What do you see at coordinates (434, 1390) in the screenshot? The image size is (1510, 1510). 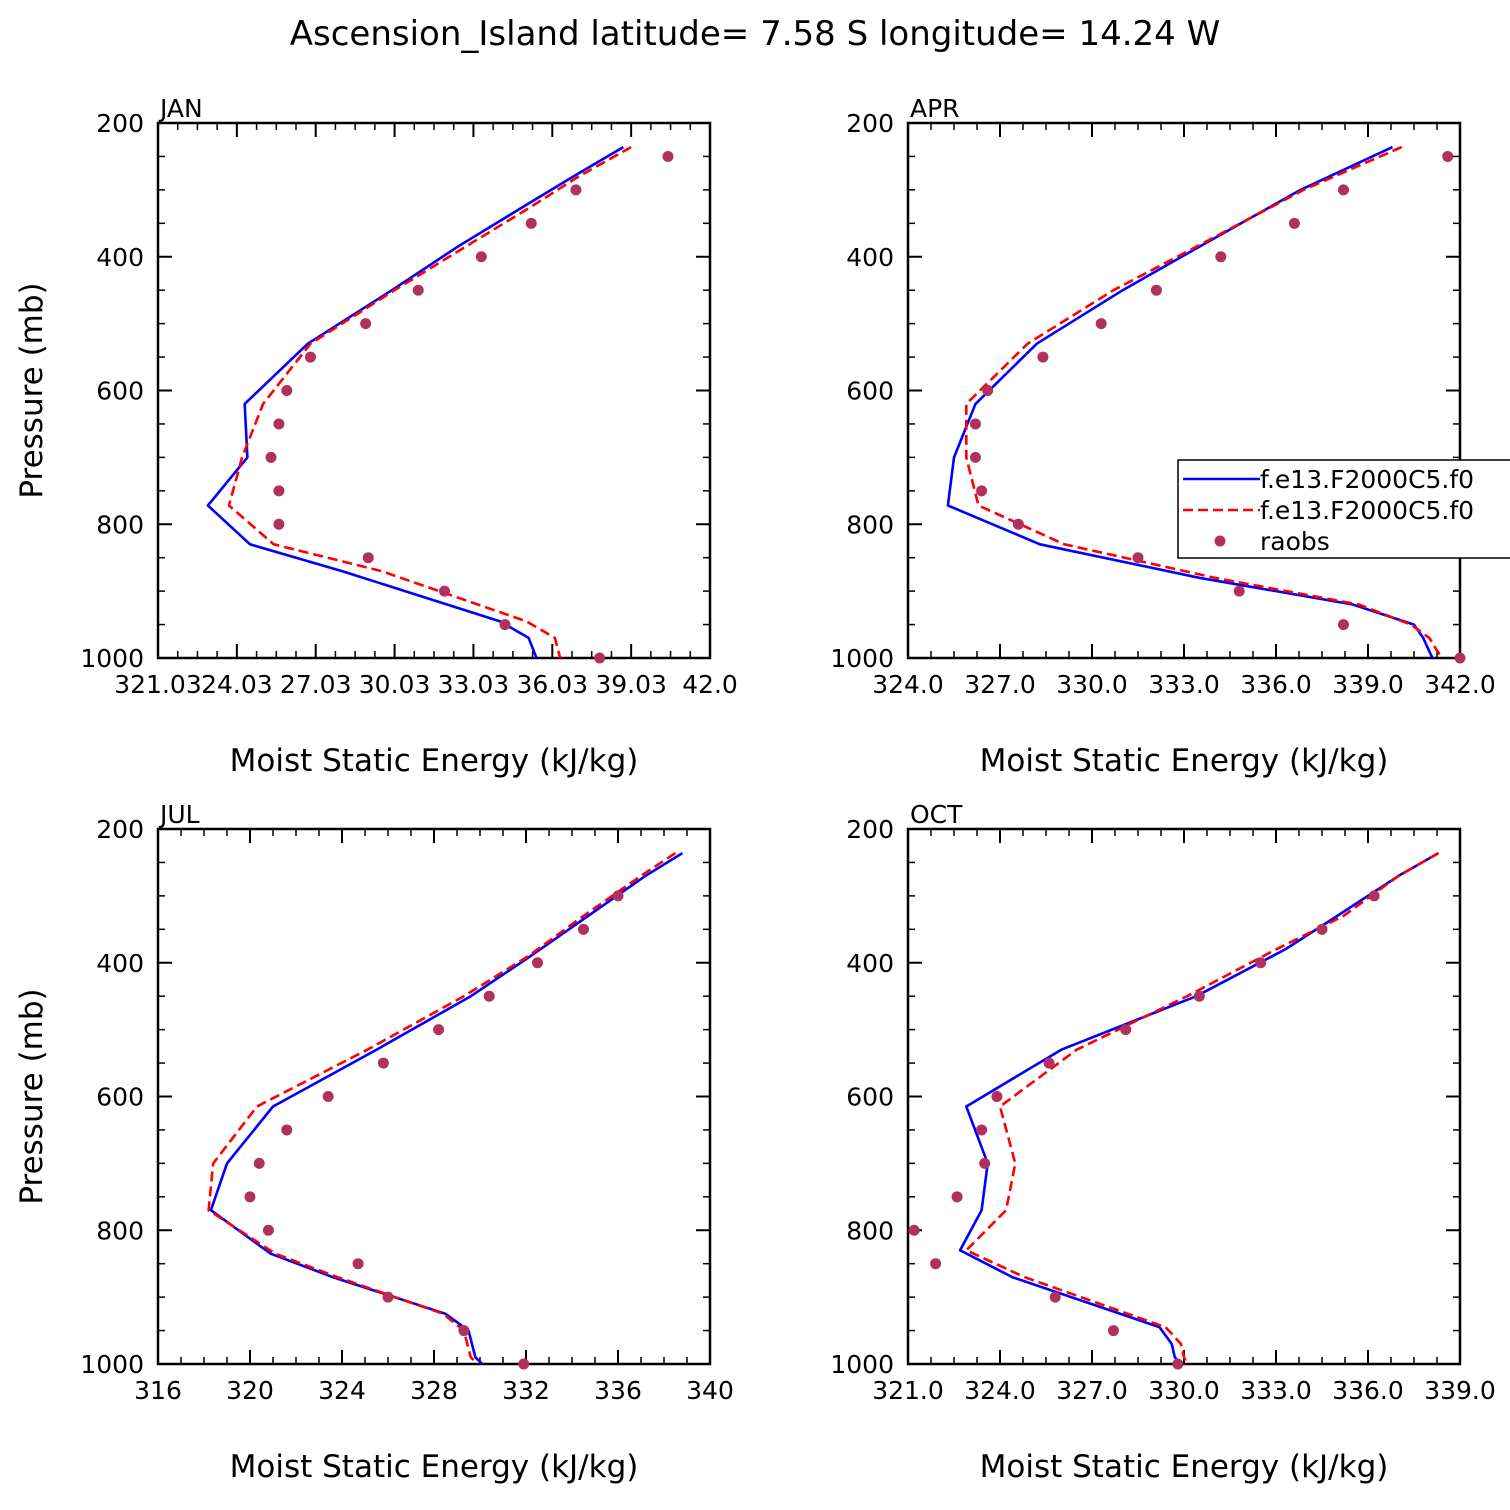 I see `x-tick-label: 328` at bounding box center [434, 1390].